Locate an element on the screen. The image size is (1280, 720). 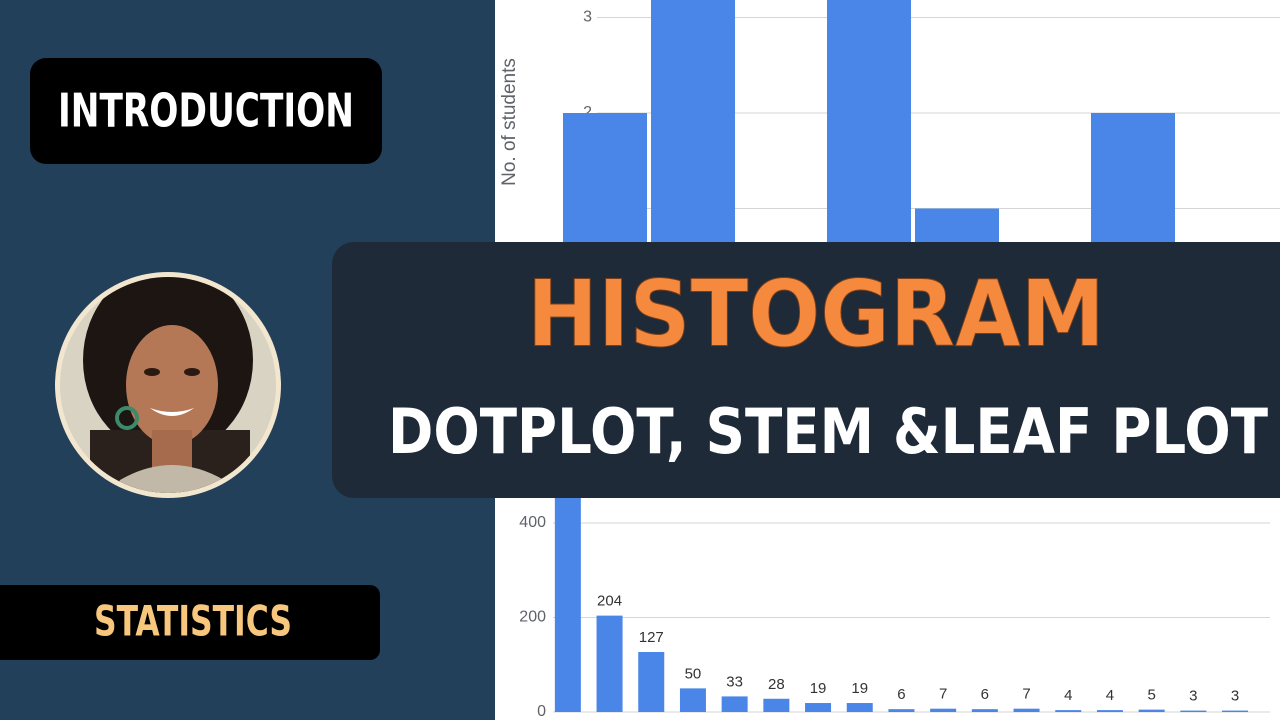
y-tick-label: 3 is located at coordinates (587, 17).